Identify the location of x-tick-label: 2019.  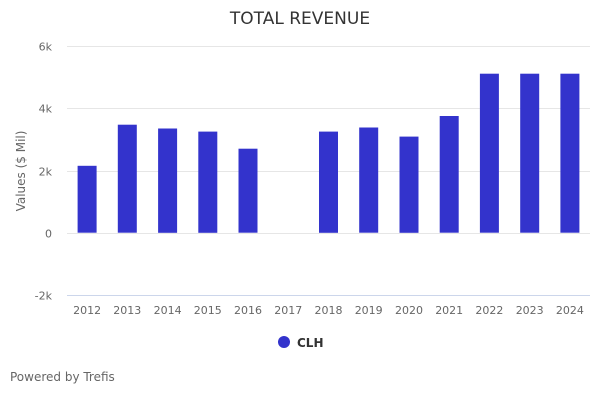
(369, 310).